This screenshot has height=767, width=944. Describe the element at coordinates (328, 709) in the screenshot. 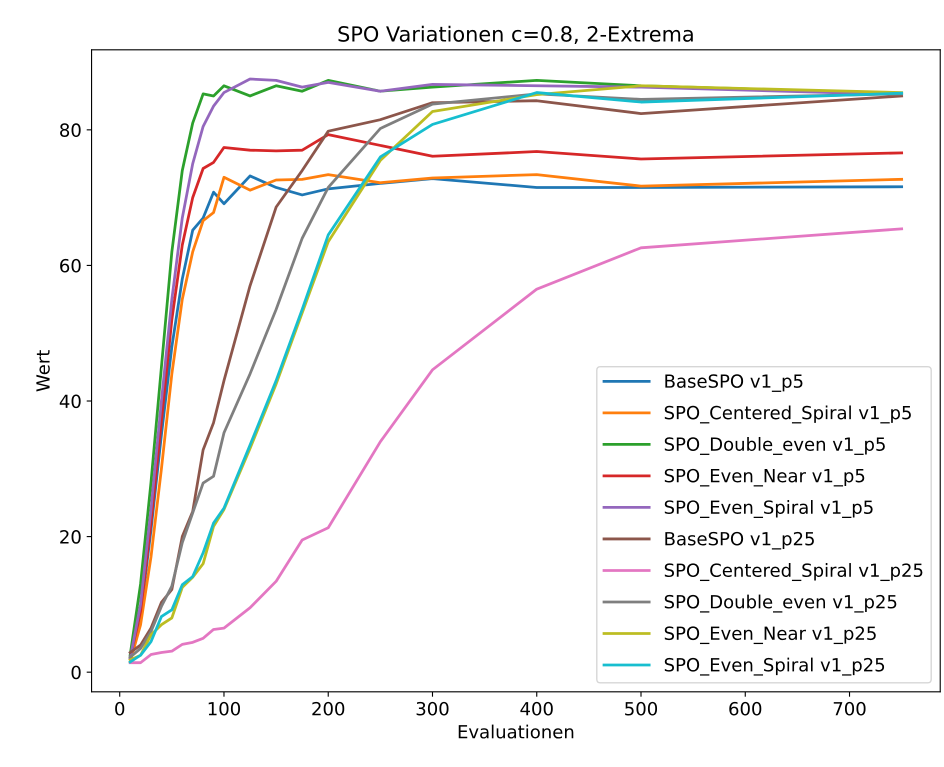

I see `x-tick-label: 200` at that location.